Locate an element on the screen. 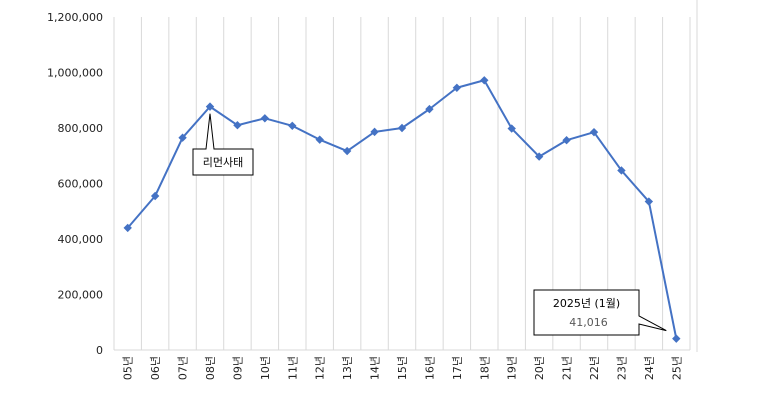  x-tick-label: 09년 is located at coordinates (237, 368).